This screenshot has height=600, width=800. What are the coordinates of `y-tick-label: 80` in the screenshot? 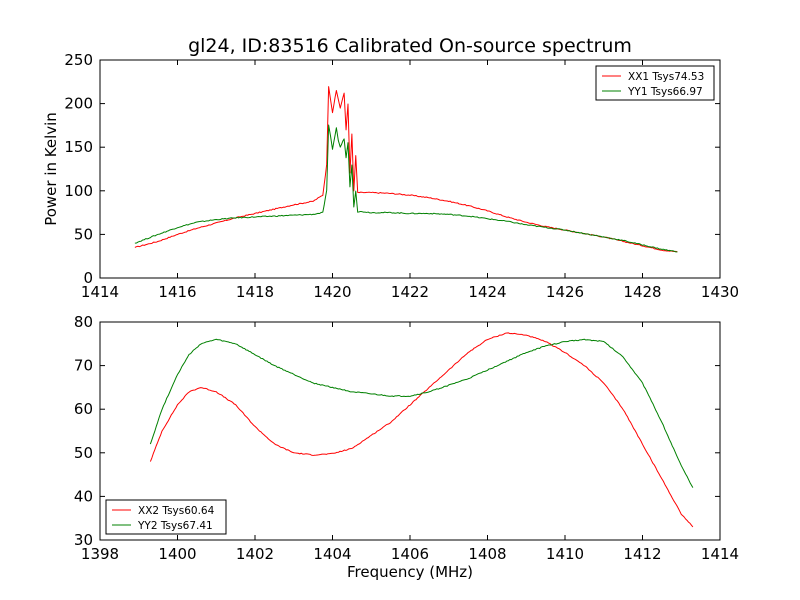 It's located at (83, 322).